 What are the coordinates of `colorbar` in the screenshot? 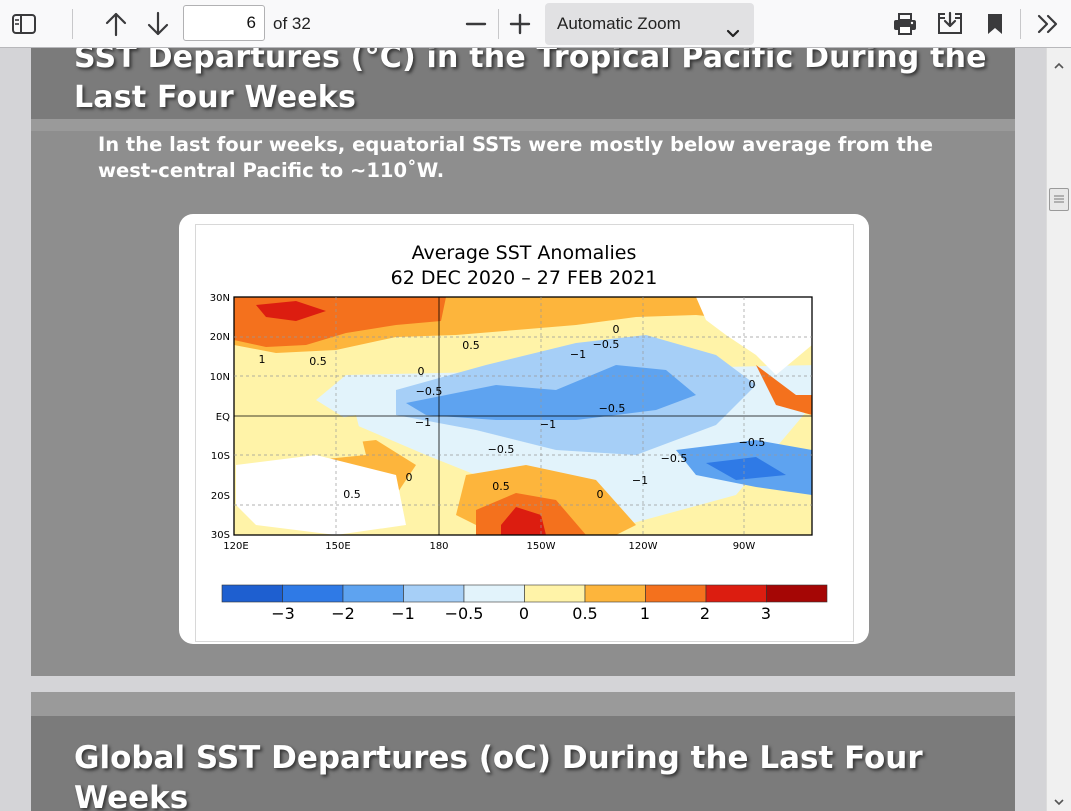 It's located at (524, 593).